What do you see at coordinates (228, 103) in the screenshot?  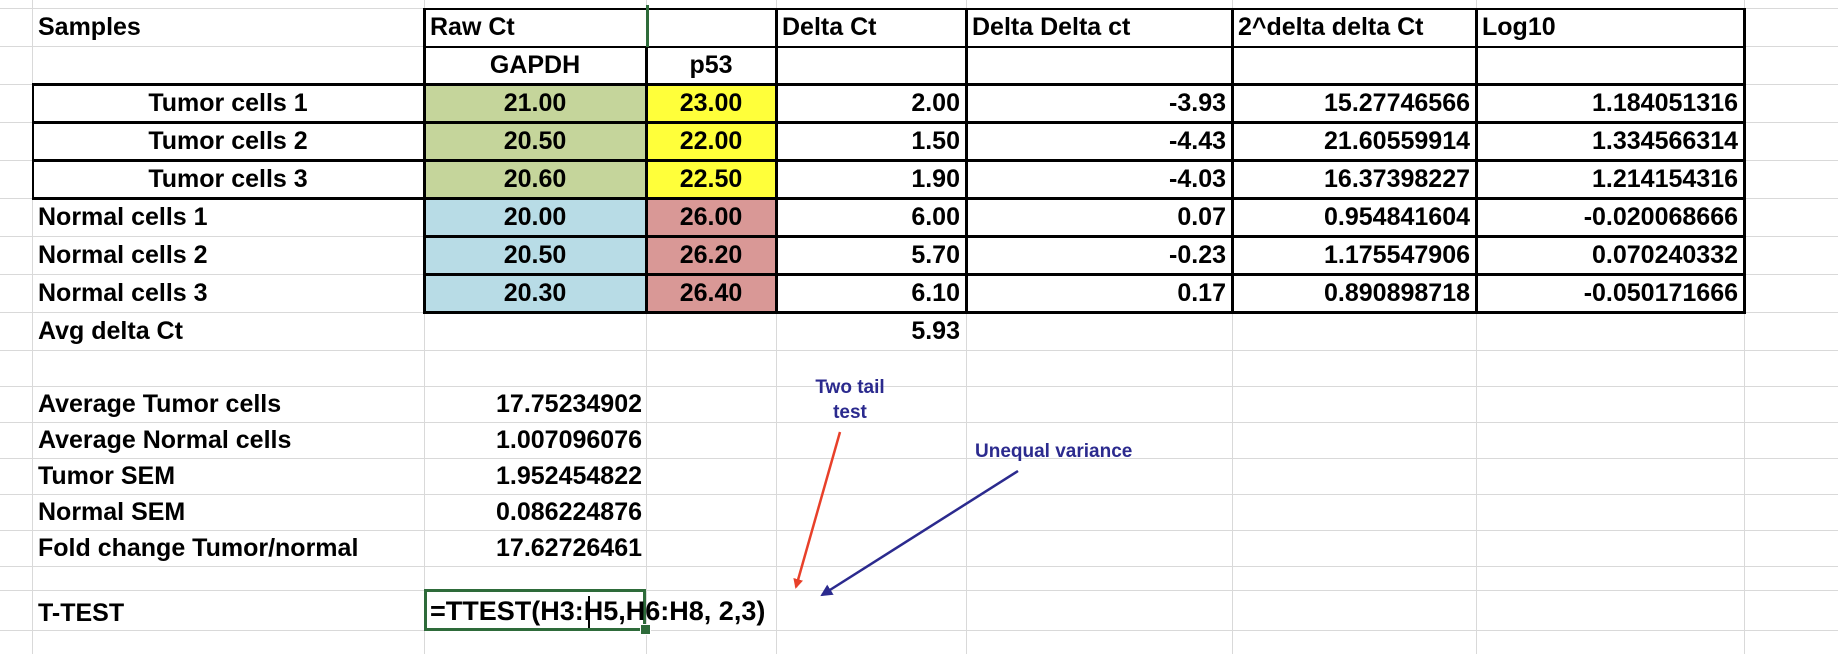 I see `sample-cell: Tumor cells 1` at bounding box center [228, 103].